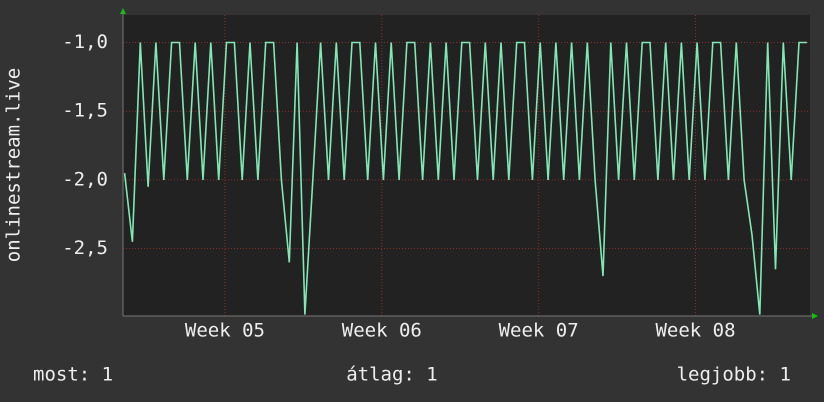  Describe the element at coordinates (85, 42) in the screenshot. I see `y-tick-label: -1,0` at that location.